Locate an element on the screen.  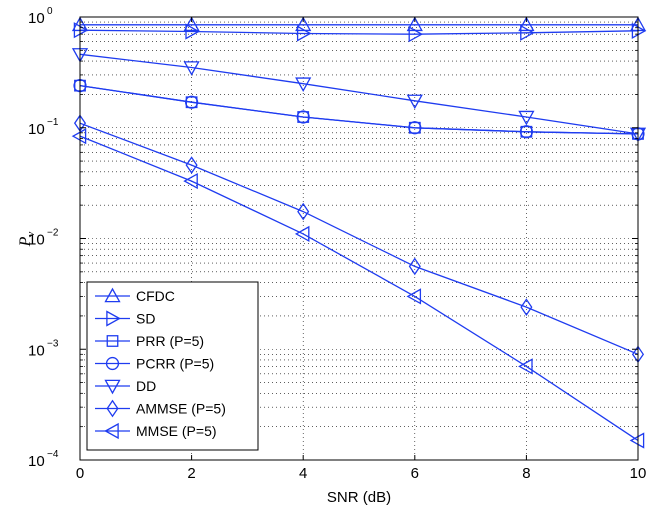
legend-label: DD is located at coordinates (146, 386).